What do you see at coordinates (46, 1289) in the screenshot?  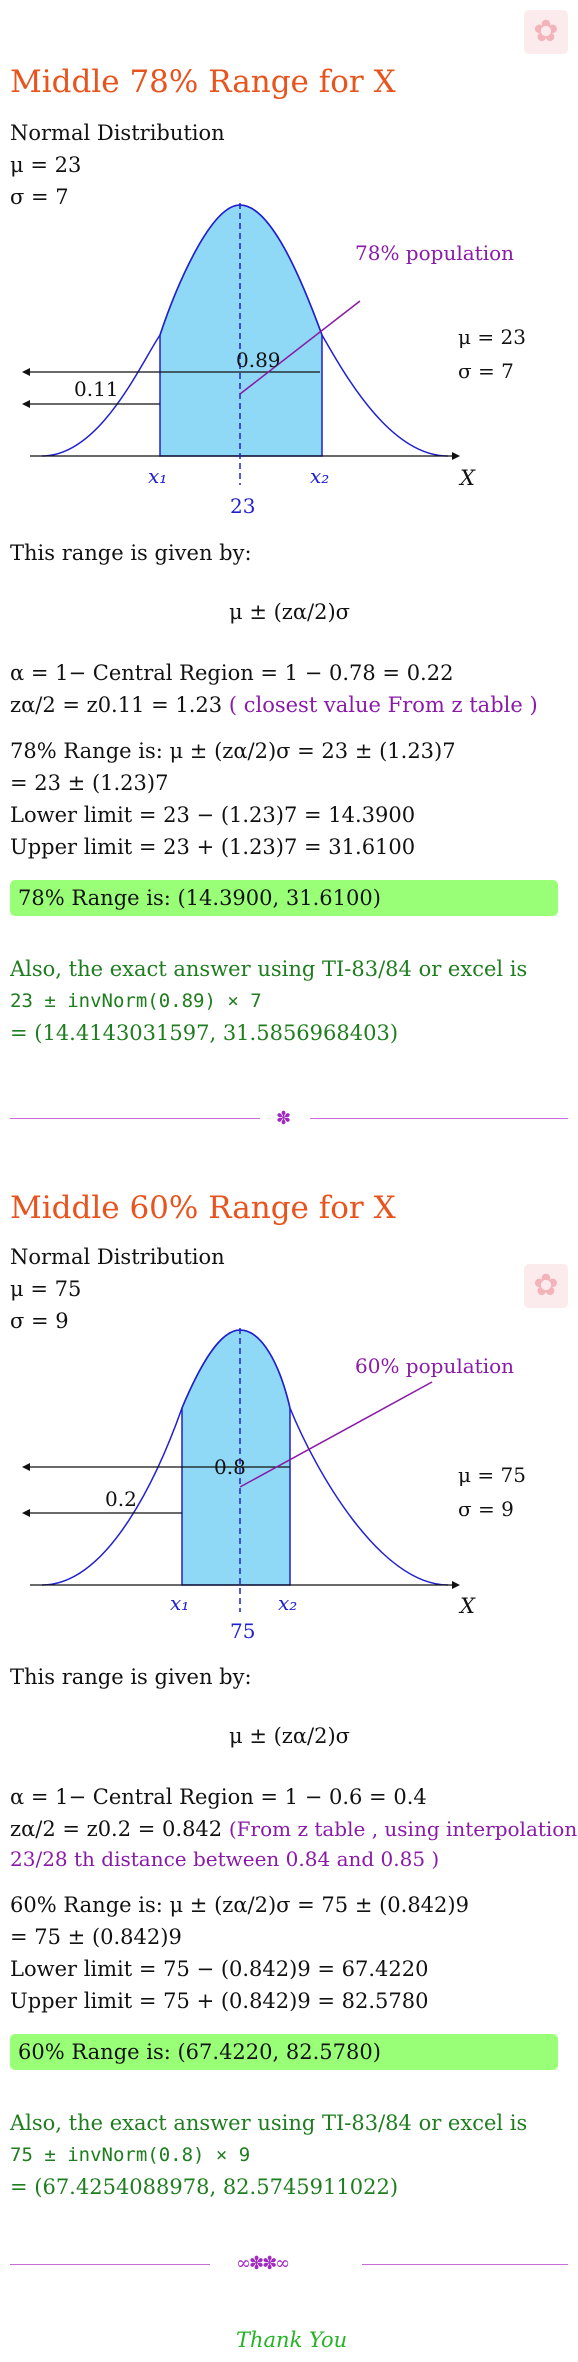 I see `section-2-mu: μ = 75` at bounding box center [46, 1289].